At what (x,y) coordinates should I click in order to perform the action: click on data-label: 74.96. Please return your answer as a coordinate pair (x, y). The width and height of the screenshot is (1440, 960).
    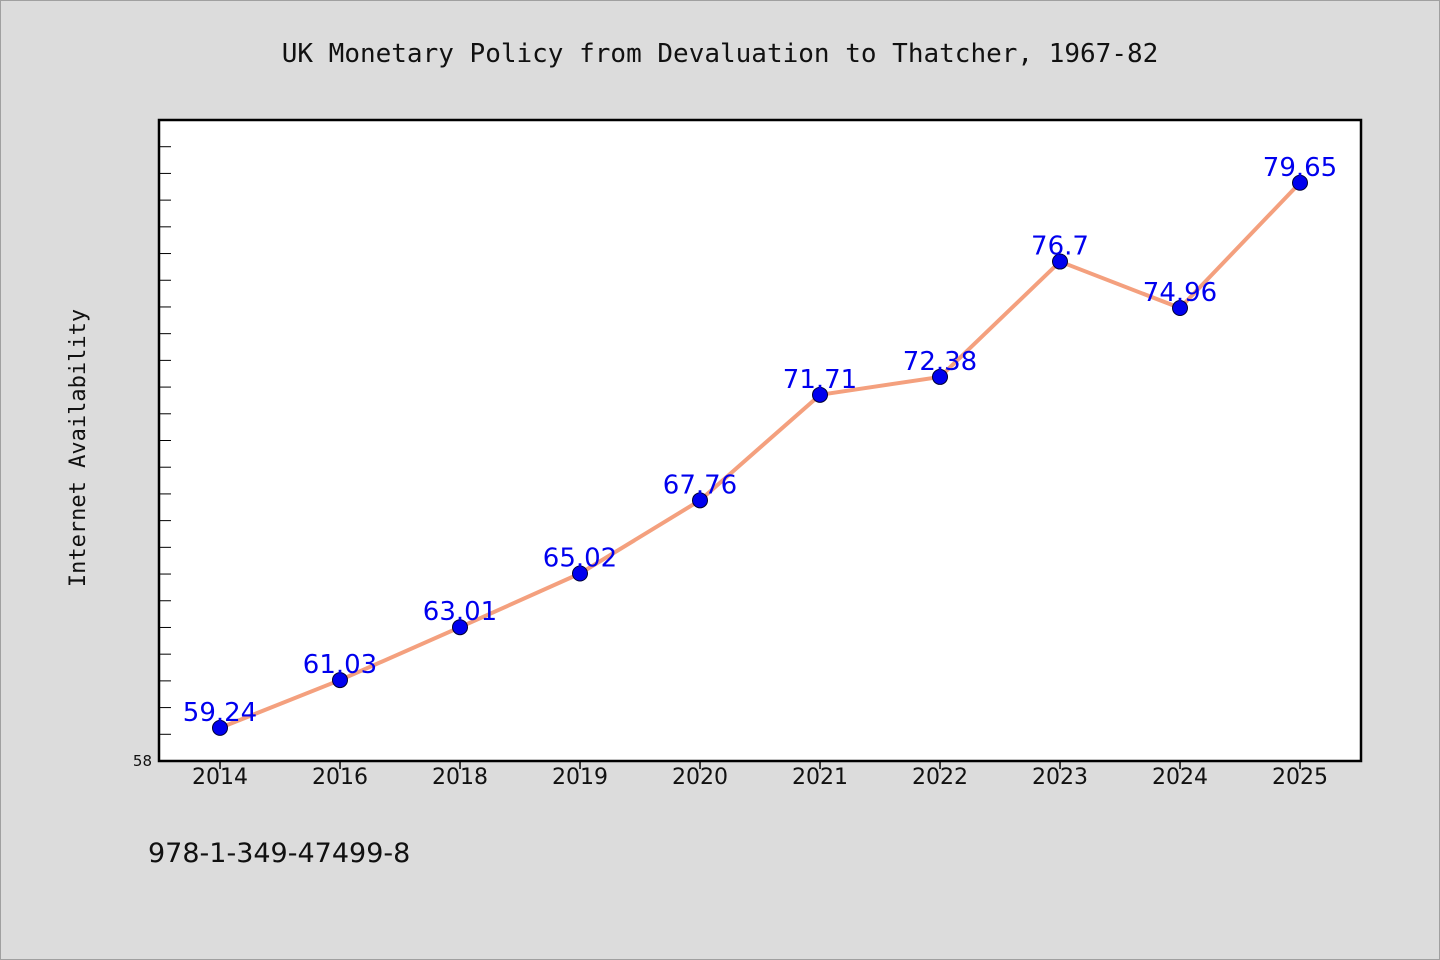
    Looking at the image, I should click on (1180, 293).